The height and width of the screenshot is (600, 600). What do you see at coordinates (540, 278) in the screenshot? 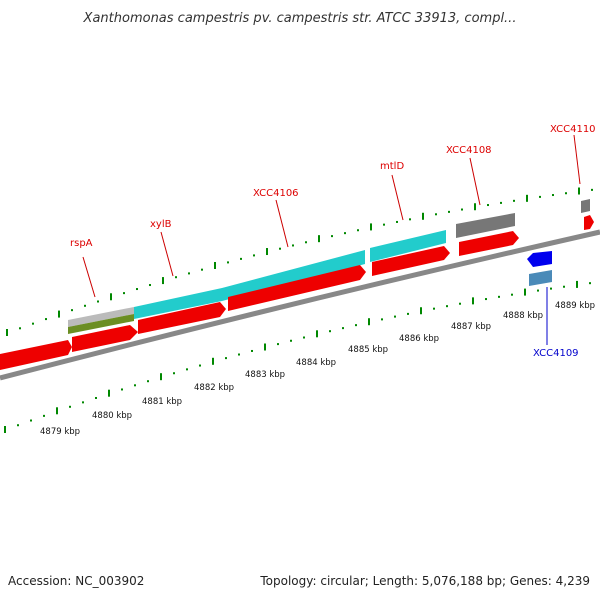
I see `rna-reverse-XCC4109` at bounding box center [540, 278].